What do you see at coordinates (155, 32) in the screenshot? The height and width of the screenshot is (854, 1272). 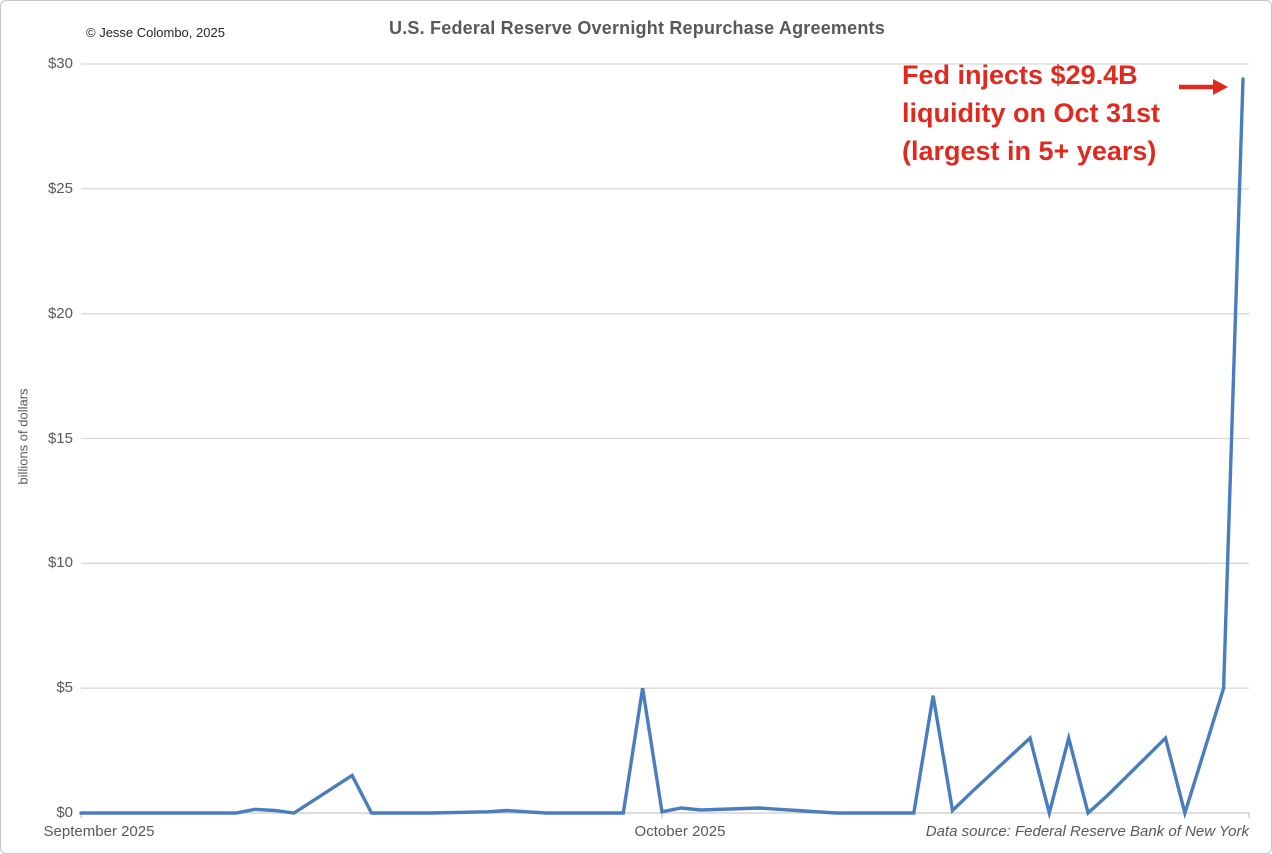 I see `copyright-text: © Jesse Colombo, 2025` at bounding box center [155, 32].